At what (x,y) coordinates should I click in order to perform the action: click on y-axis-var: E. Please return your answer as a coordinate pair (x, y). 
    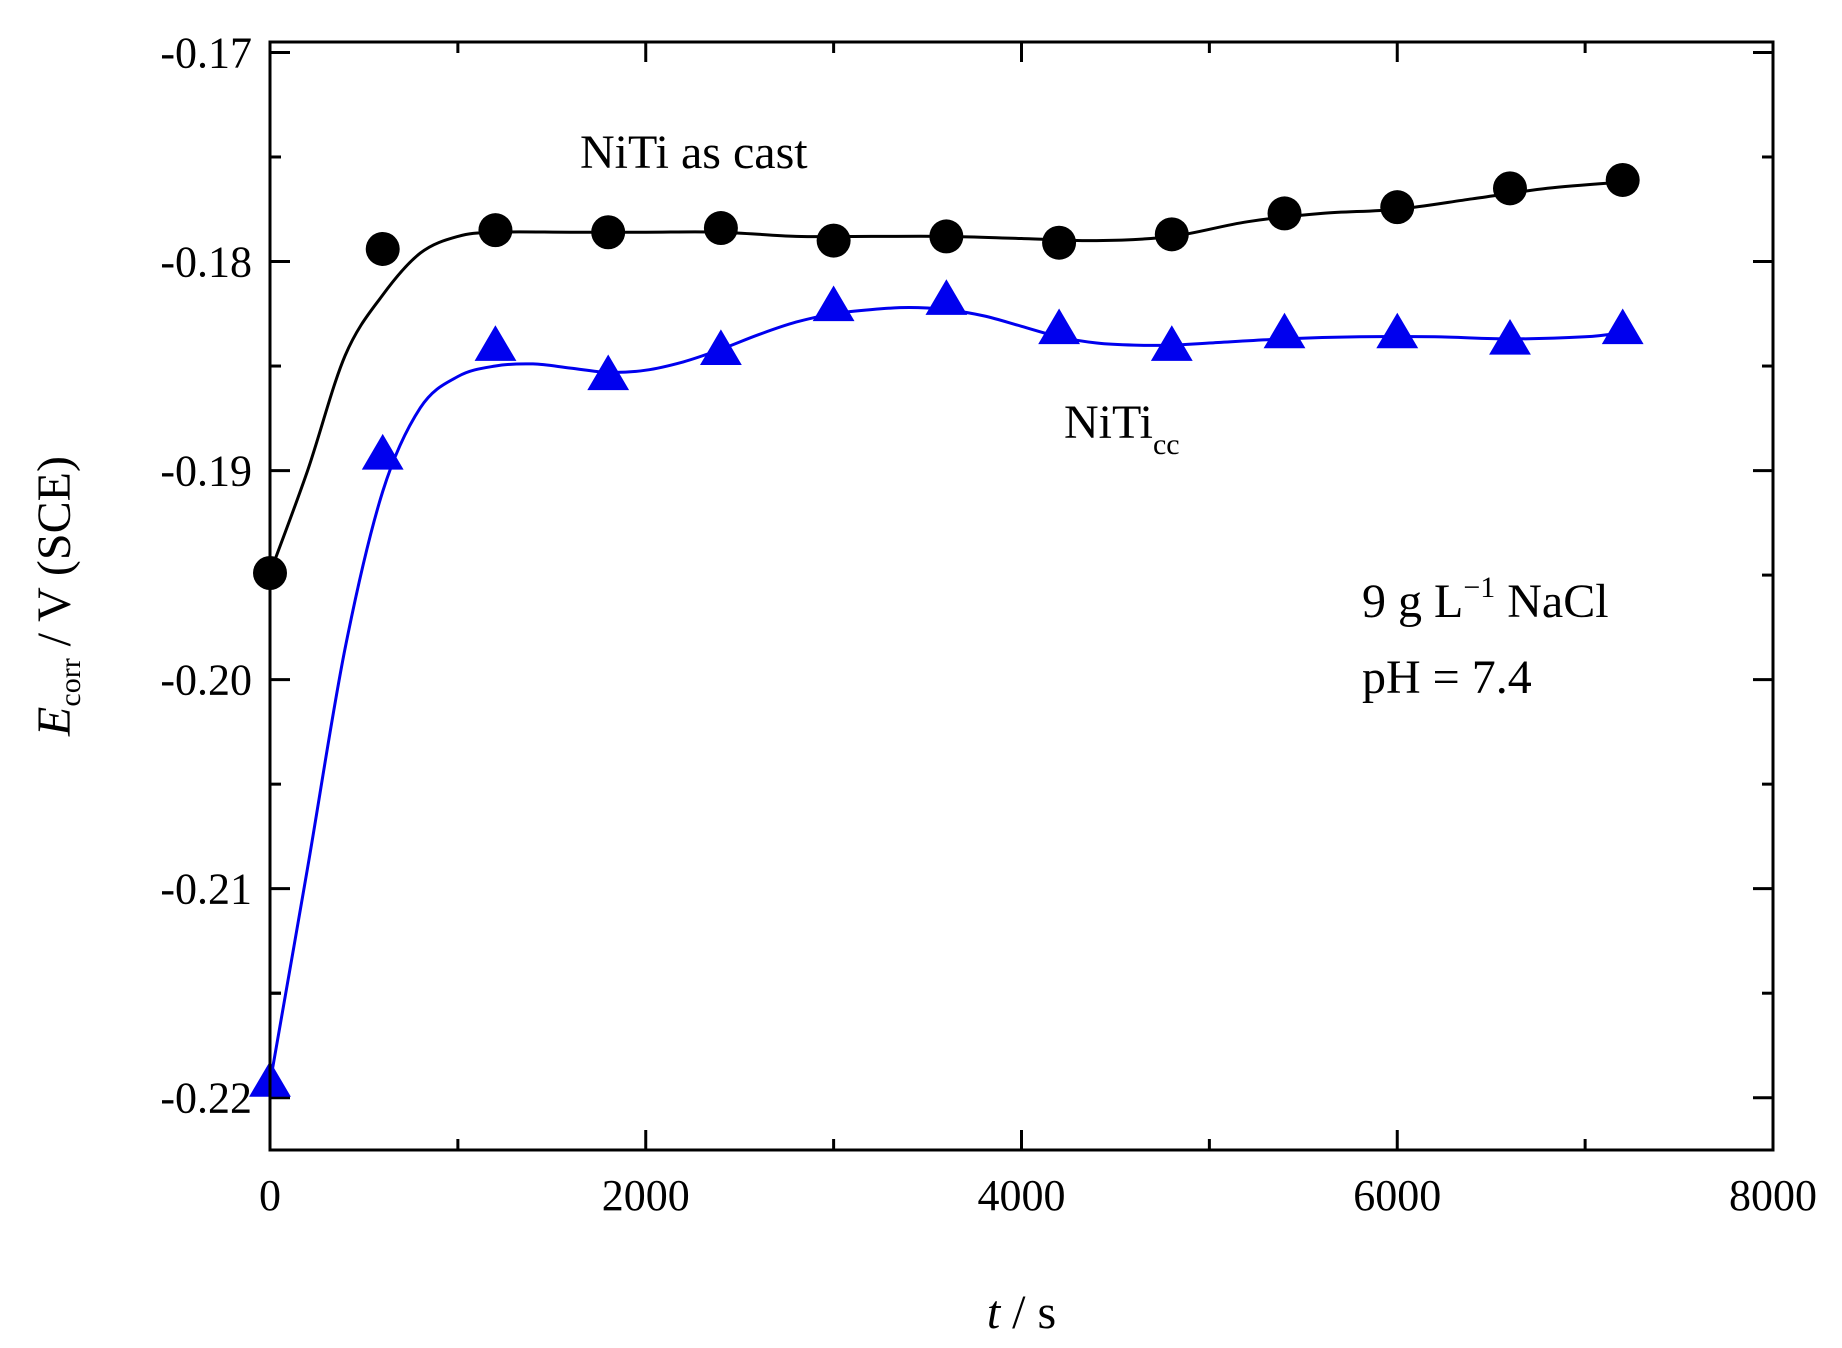
    Looking at the image, I should click on (54, 722).